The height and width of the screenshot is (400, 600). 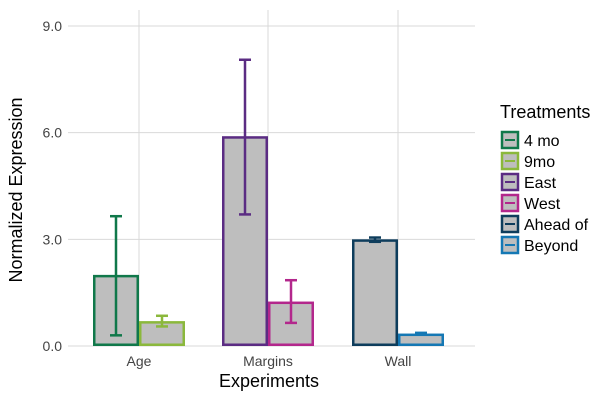 I want to click on legend-label: 9mo, so click(x=539, y=162).